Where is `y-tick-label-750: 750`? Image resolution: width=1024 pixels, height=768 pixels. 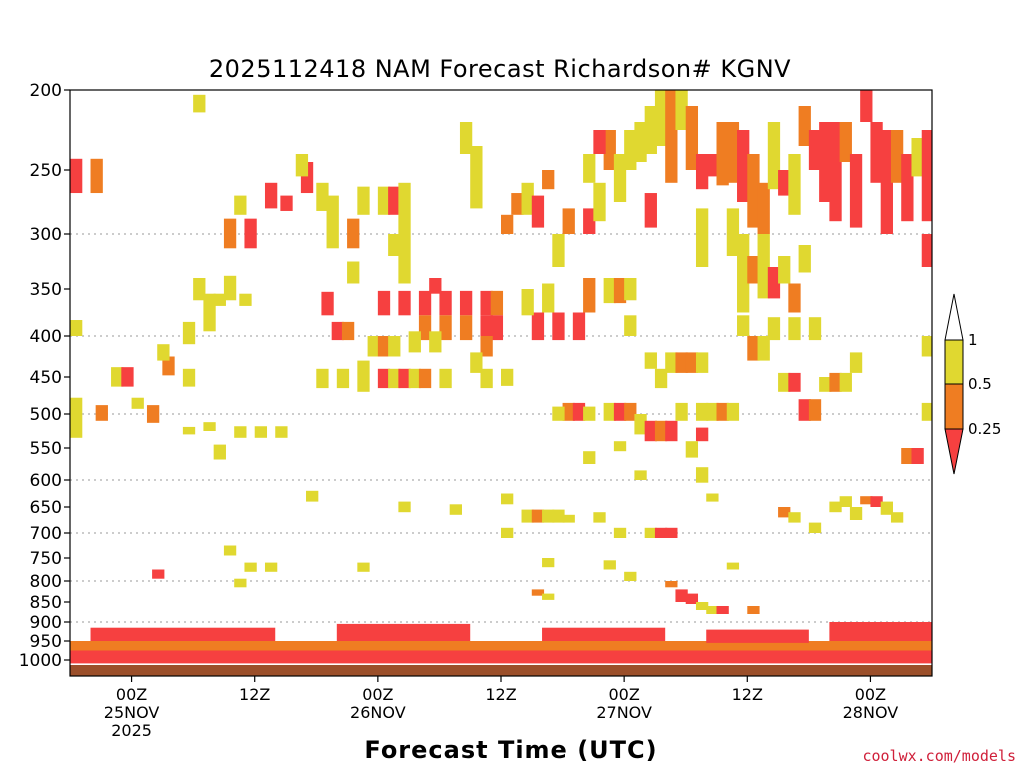
y-tick-label-750: 750 is located at coordinates (46, 559).